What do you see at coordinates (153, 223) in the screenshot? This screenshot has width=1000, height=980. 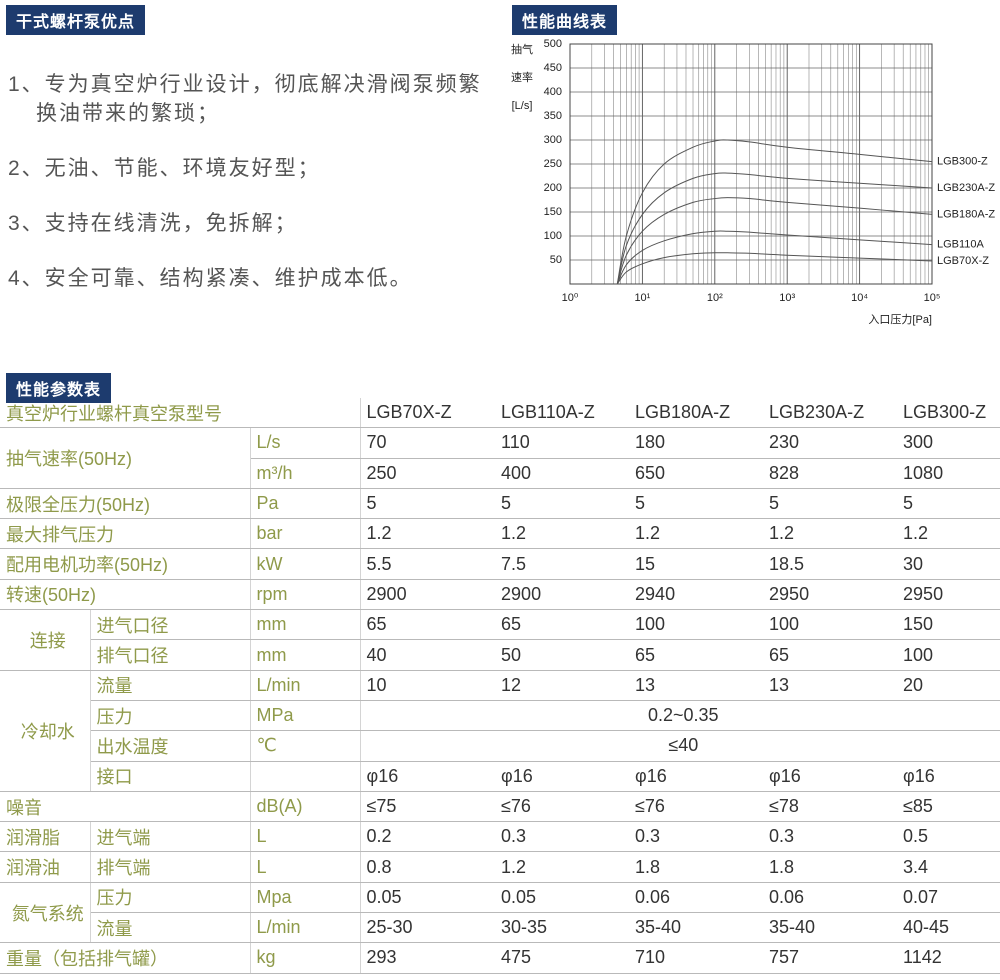 I see `advantage-item: 3、支持在线清洗，免拆解；` at bounding box center [153, 223].